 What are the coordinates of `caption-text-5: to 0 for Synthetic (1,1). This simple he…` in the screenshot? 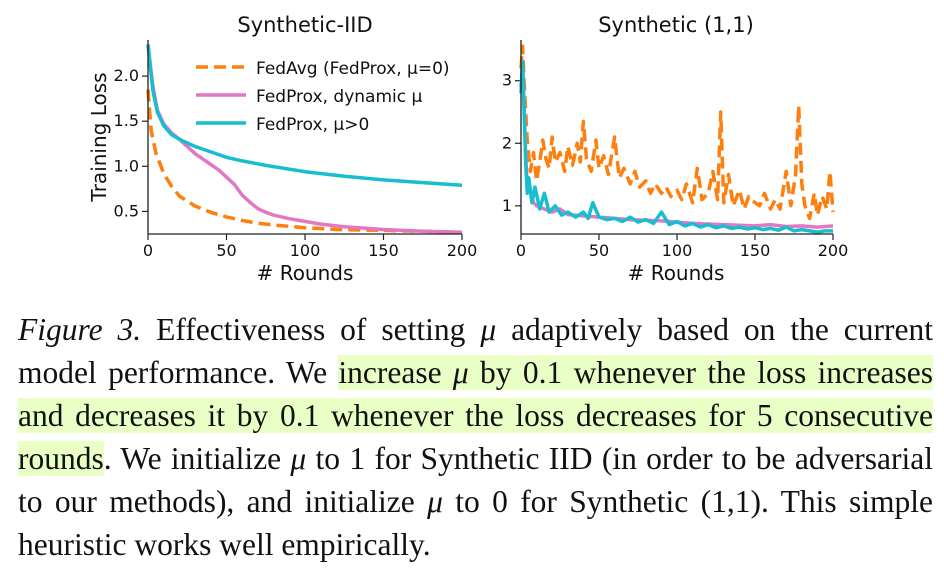 It's located at (475, 523).